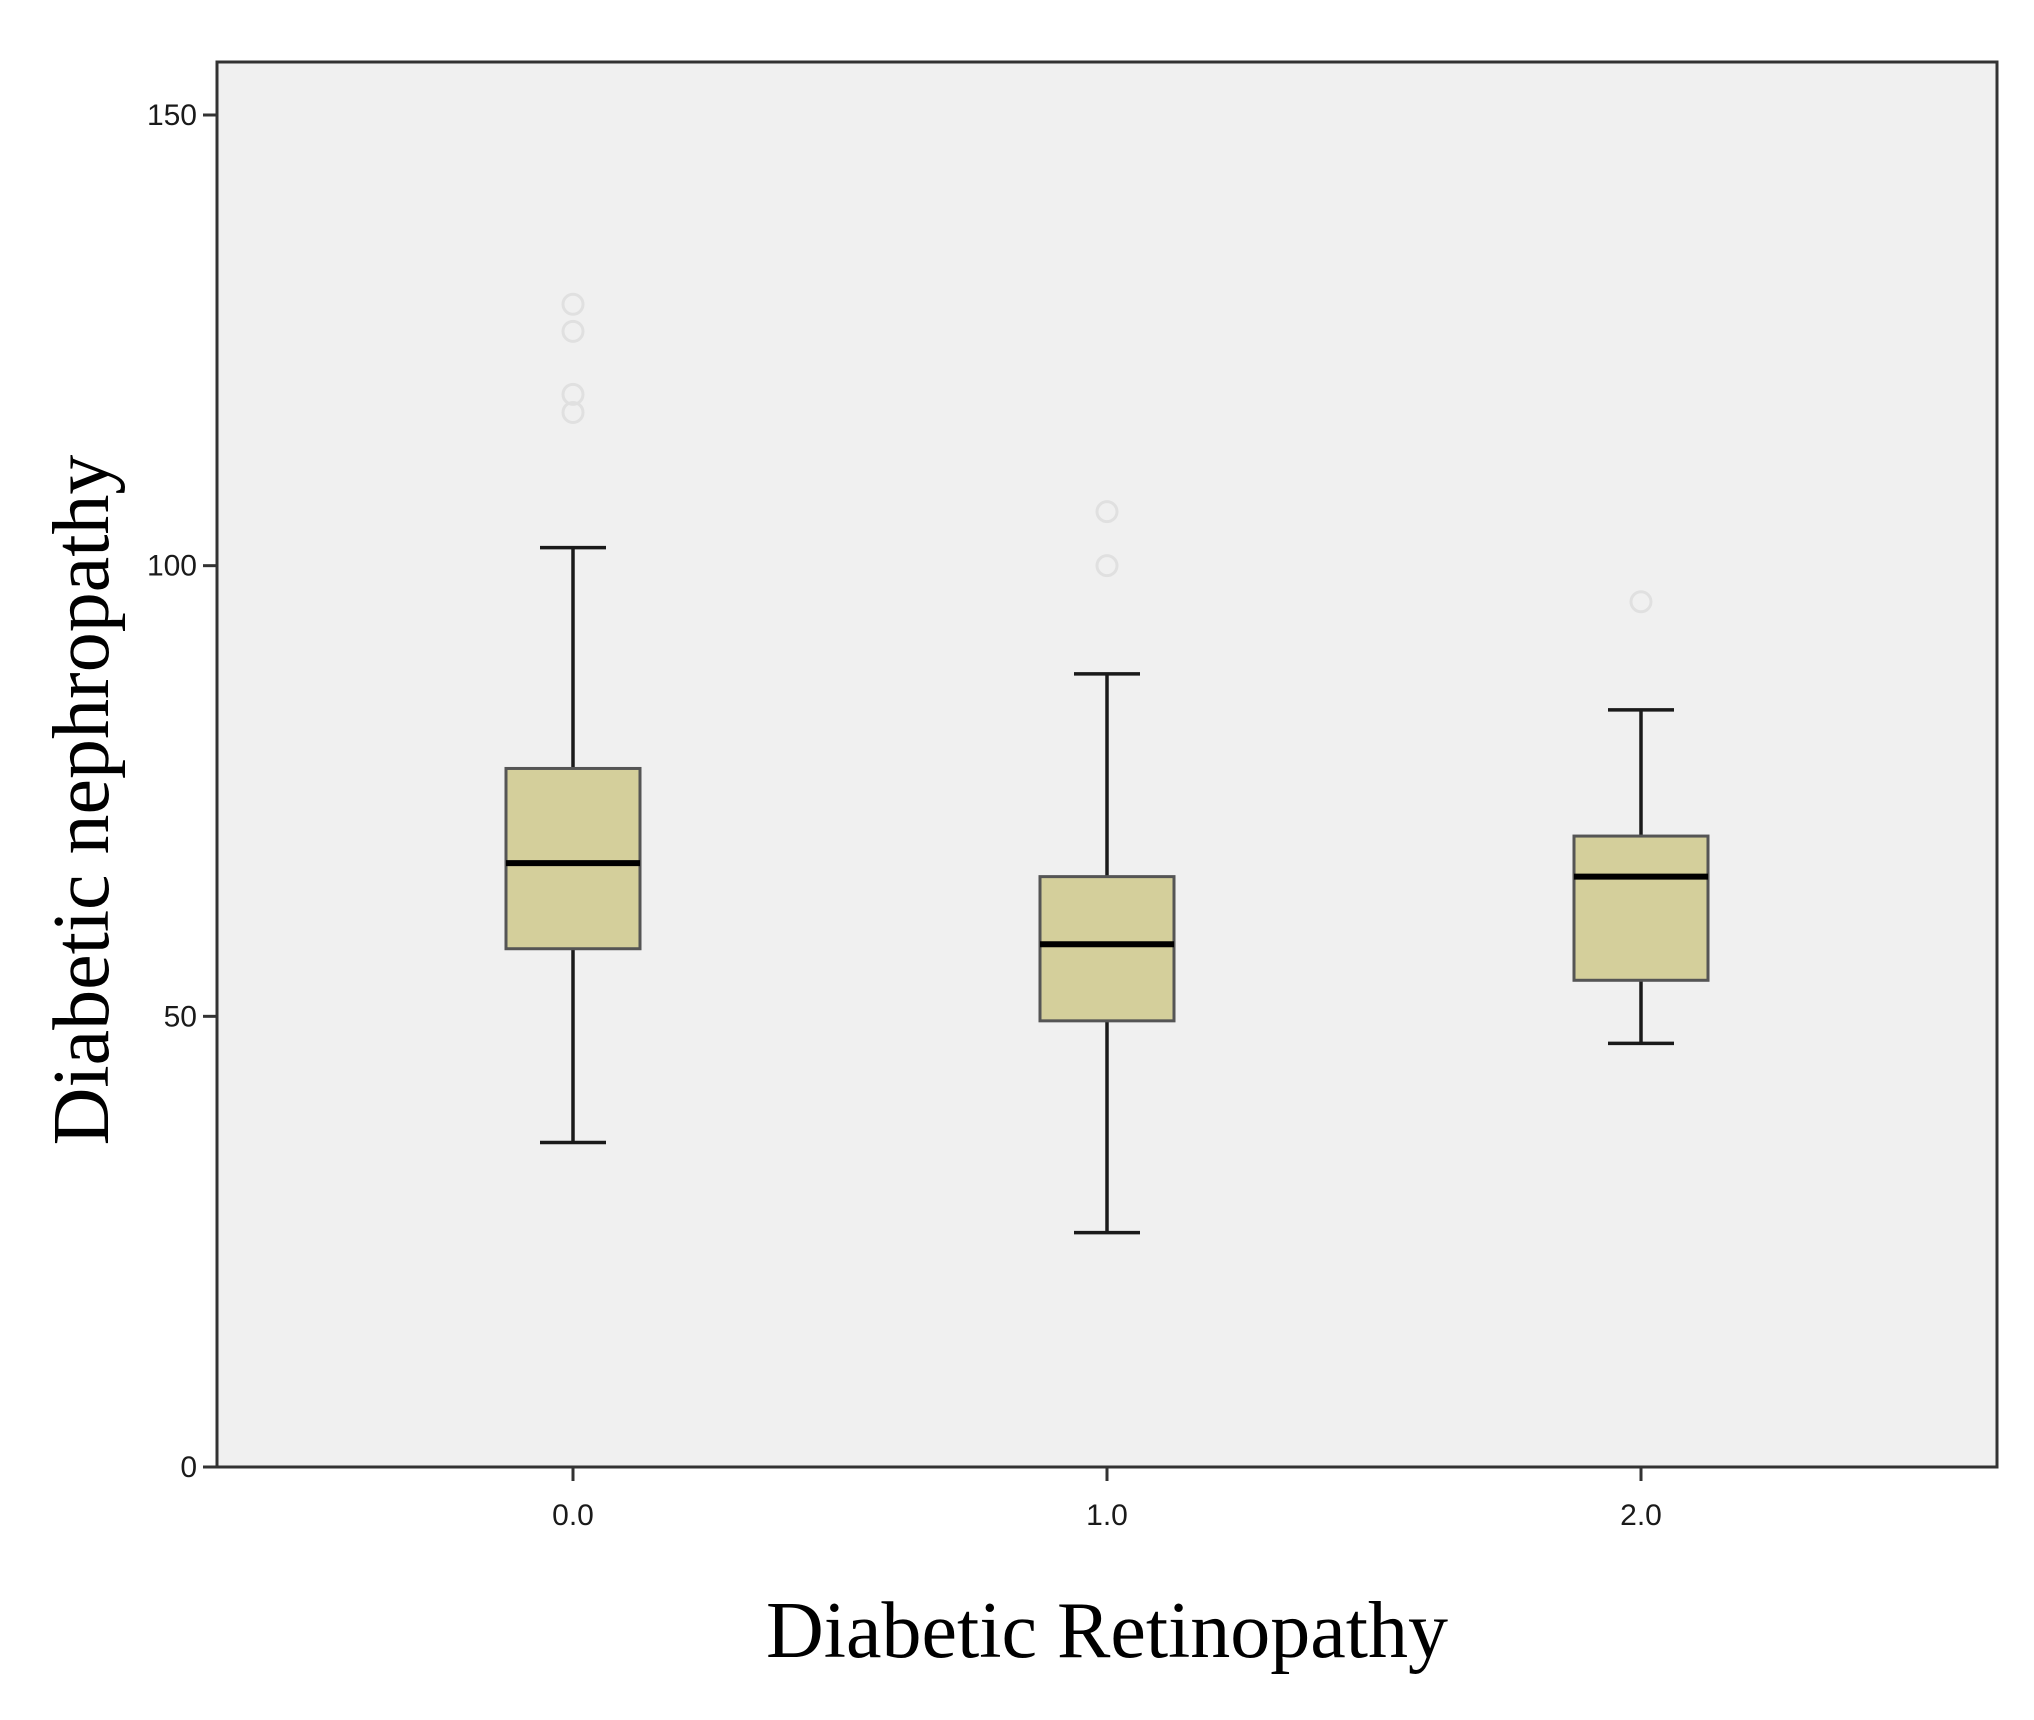 Image resolution: width=2034 pixels, height=1720 pixels. What do you see at coordinates (1107, 1631) in the screenshot?
I see `x-axis-title: Diabetic Retinopathy` at bounding box center [1107, 1631].